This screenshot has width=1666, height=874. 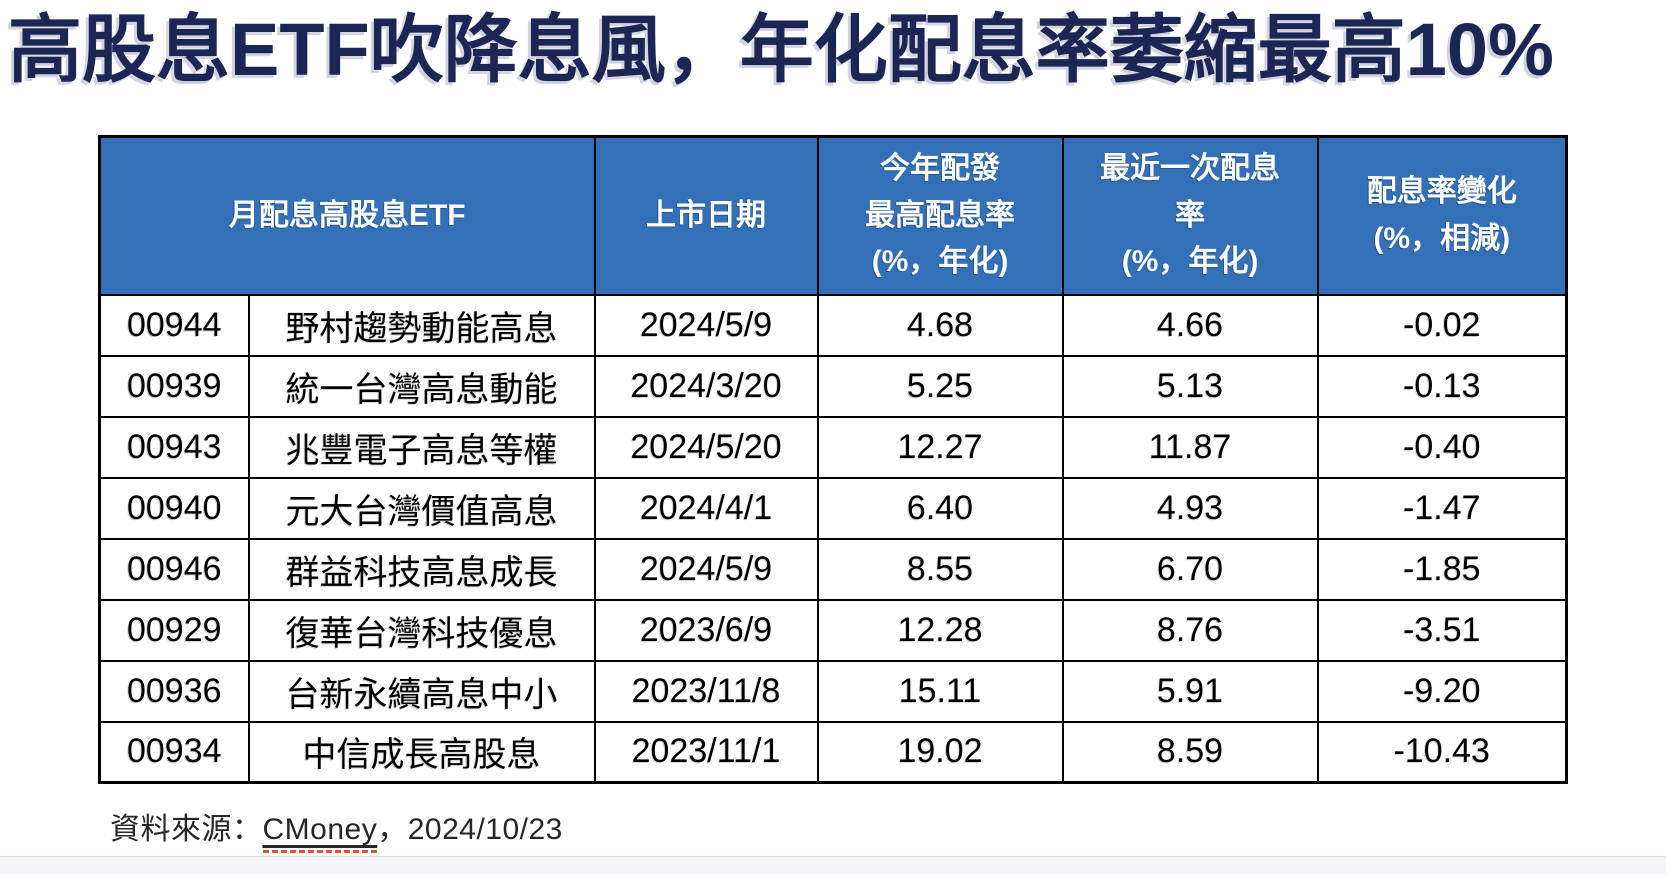 I want to click on etf-name: 復華台灣科技優息, so click(x=421, y=630).